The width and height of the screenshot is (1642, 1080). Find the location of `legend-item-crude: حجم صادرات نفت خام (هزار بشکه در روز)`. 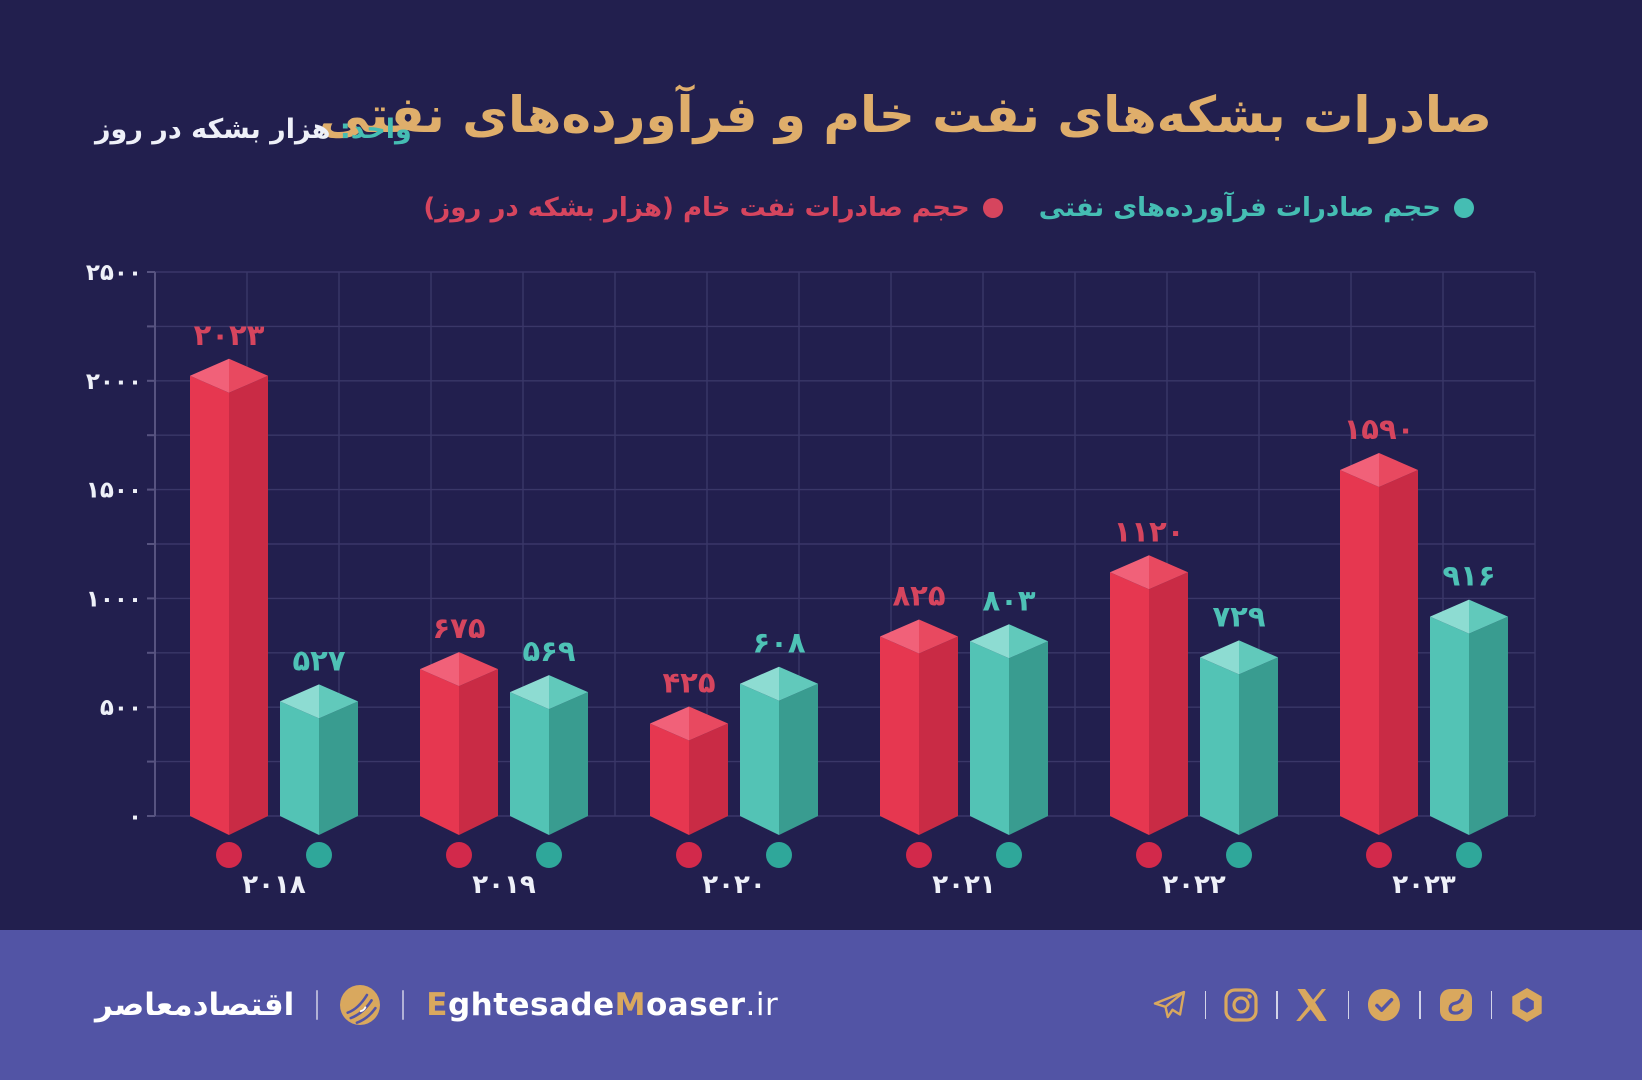

legend-item-crude: حجم صادرات نفت خام (هزار بشکه در روز) is located at coordinates (713, 208).